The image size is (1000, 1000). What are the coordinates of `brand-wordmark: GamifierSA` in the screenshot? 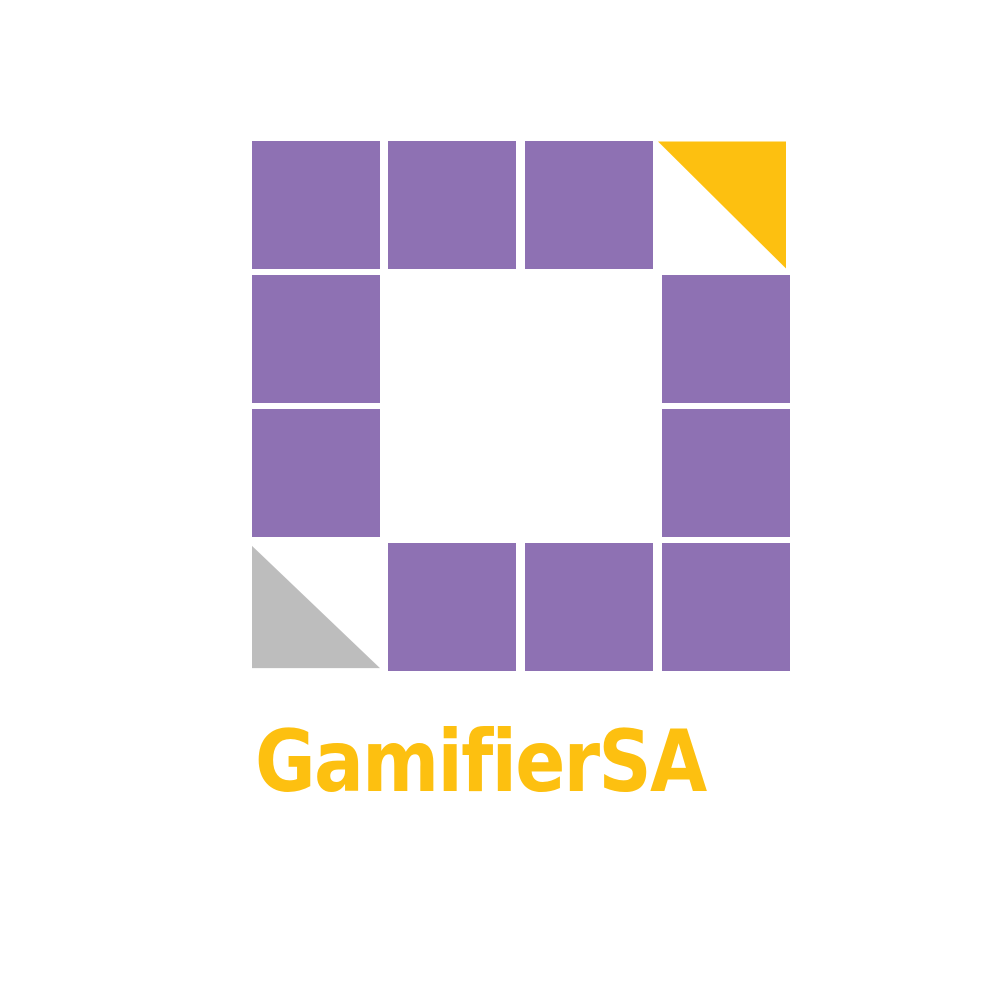 It's located at (481, 762).